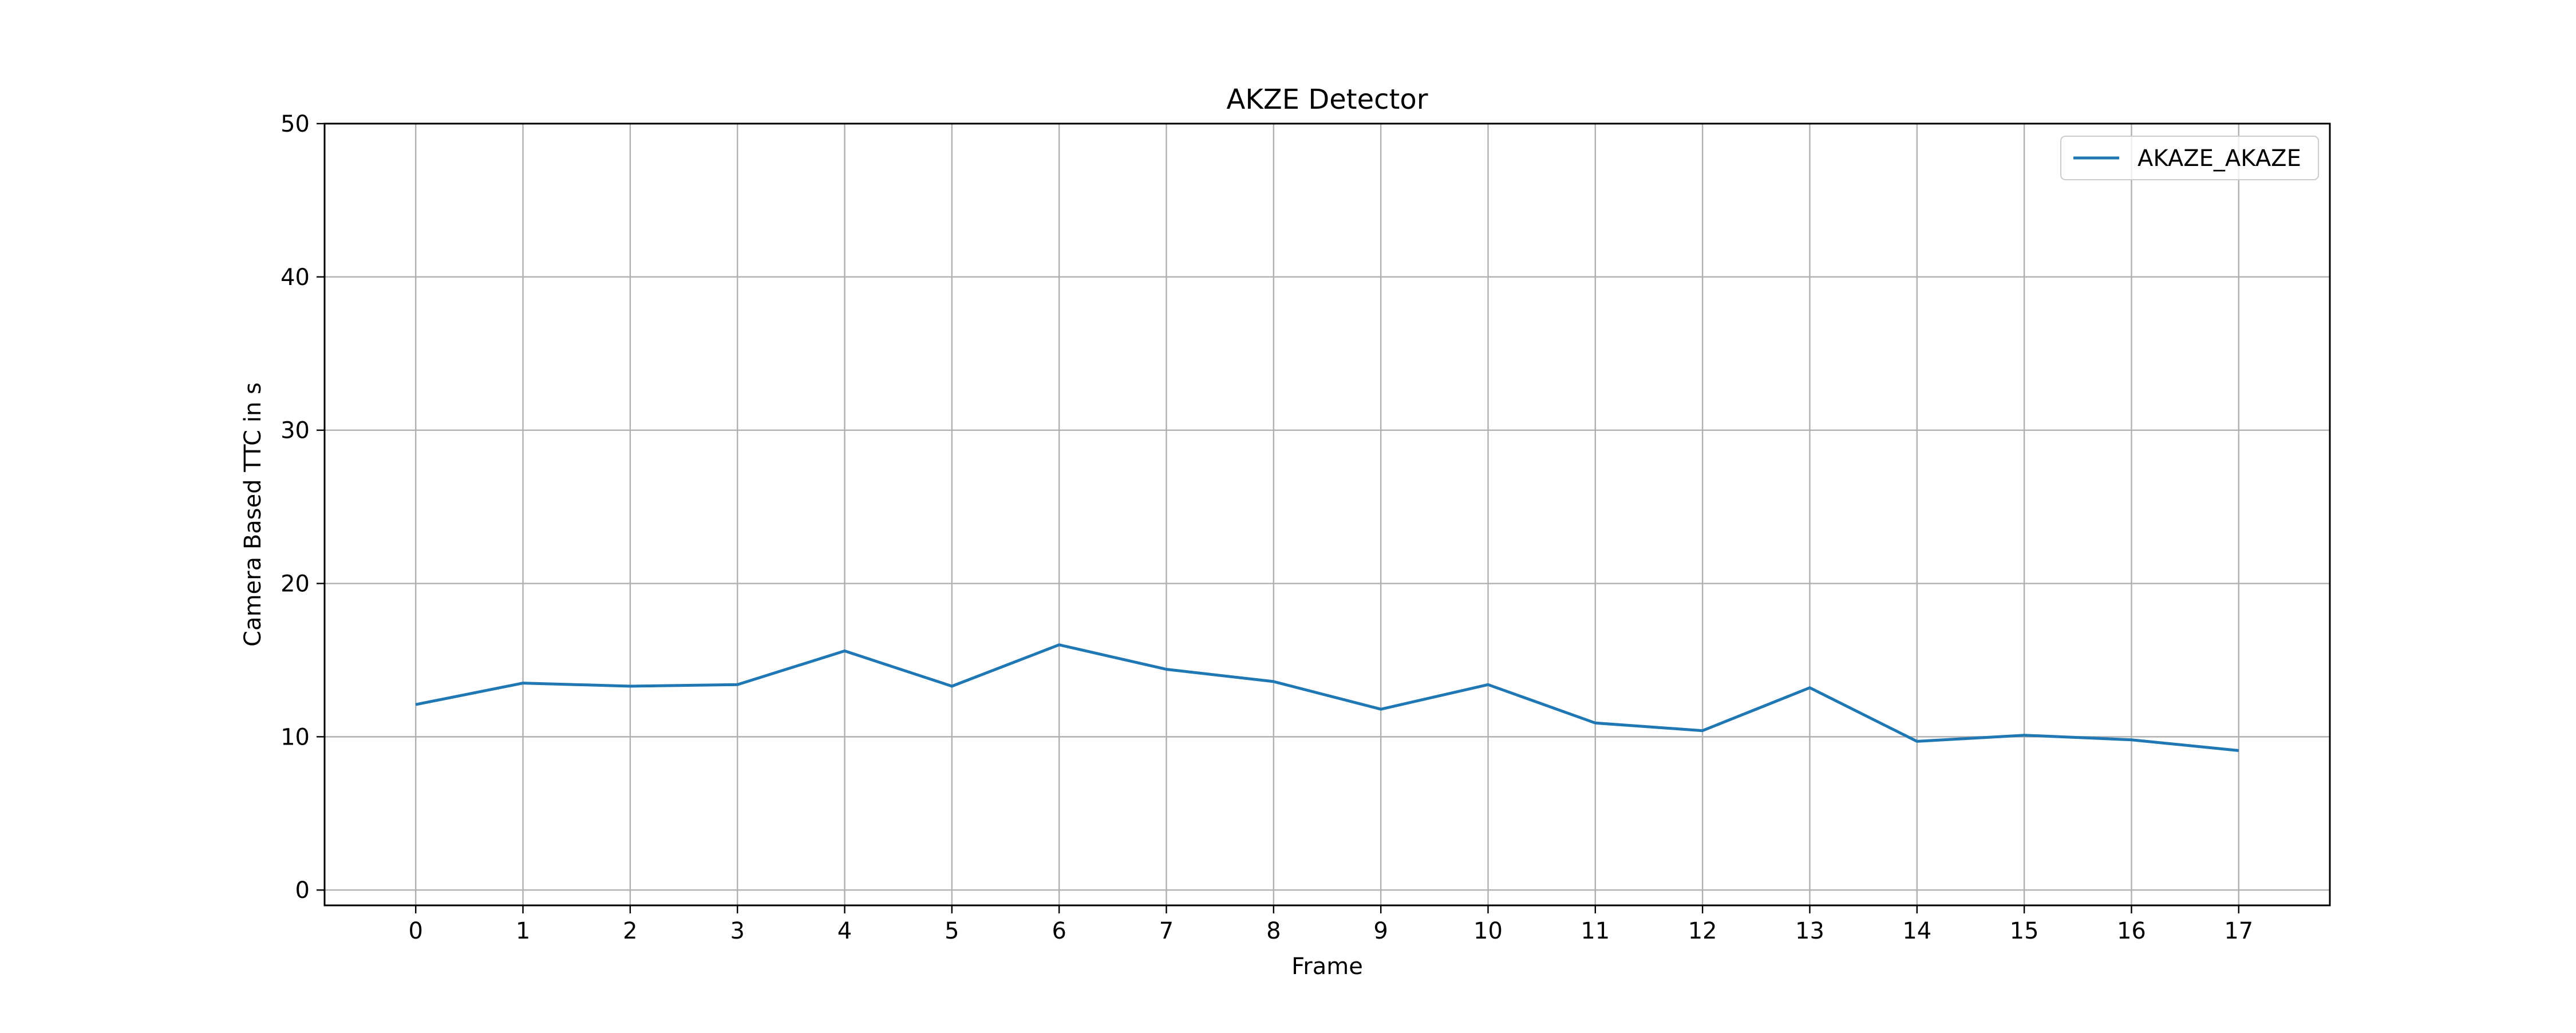 Image resolution: width=2576 pixels, height=1033 pixels. I want to click on x-tick-label: 7, so click(1166, 931).